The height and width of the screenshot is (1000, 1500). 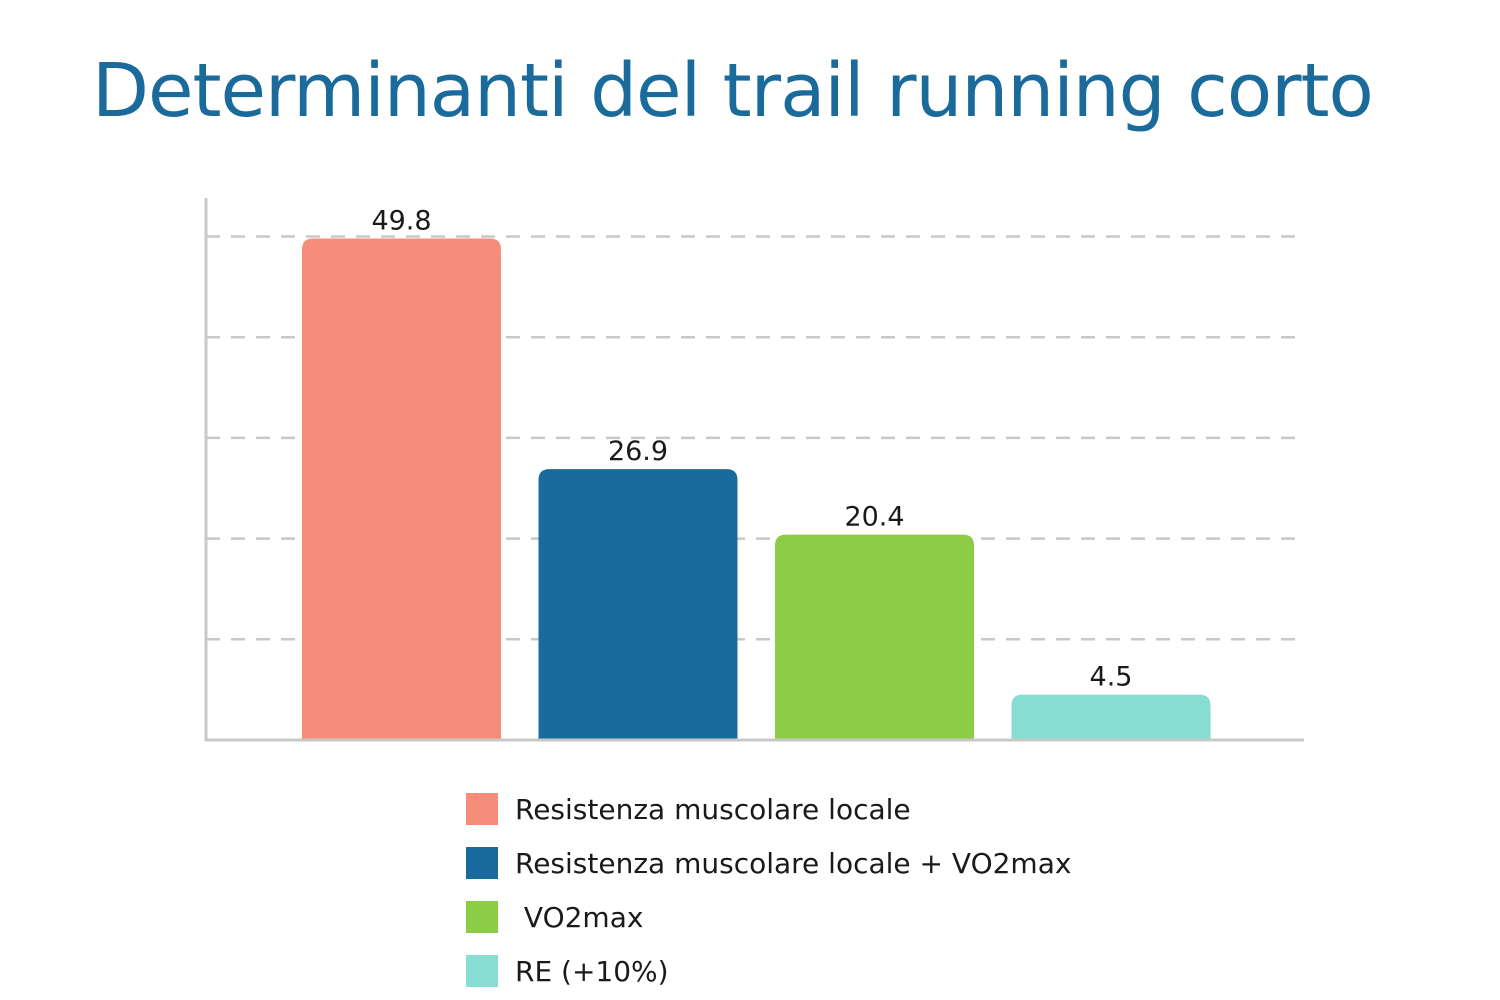 I want to click on legend-label-1: Resistenza muscolare locale, so click(x=713, y=809).